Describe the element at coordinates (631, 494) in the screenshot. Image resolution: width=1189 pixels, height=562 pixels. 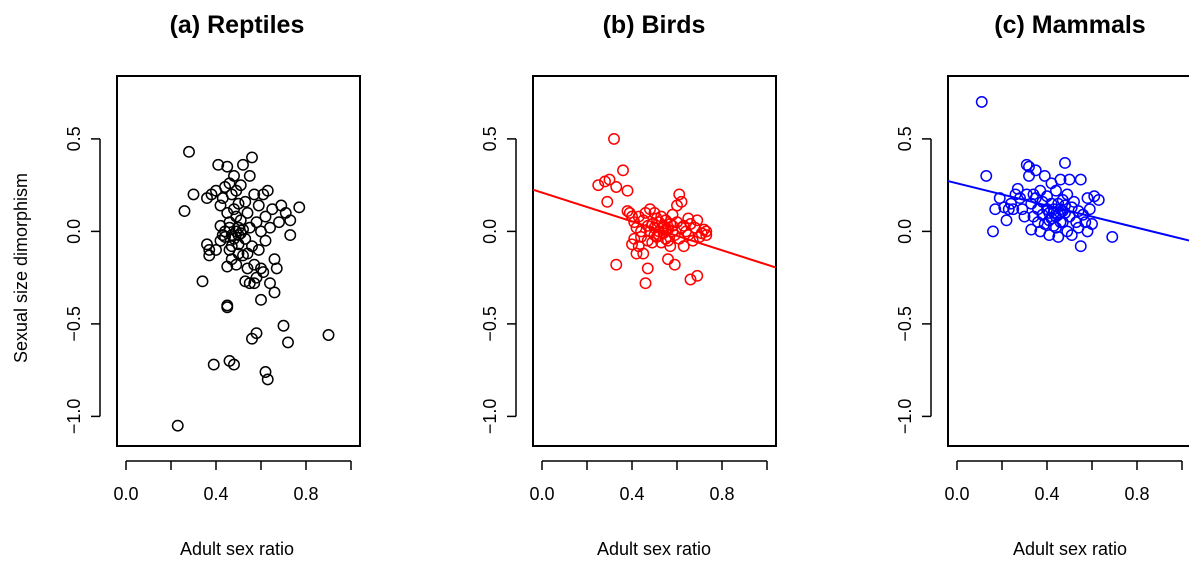
I see `x-tick-label: 0.4` at that location.